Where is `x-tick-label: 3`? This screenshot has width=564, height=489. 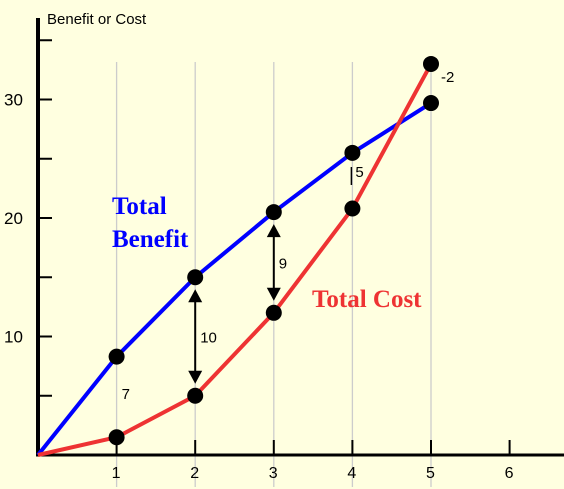
x-tick-label: 3 is located at coordinates (273, 473).